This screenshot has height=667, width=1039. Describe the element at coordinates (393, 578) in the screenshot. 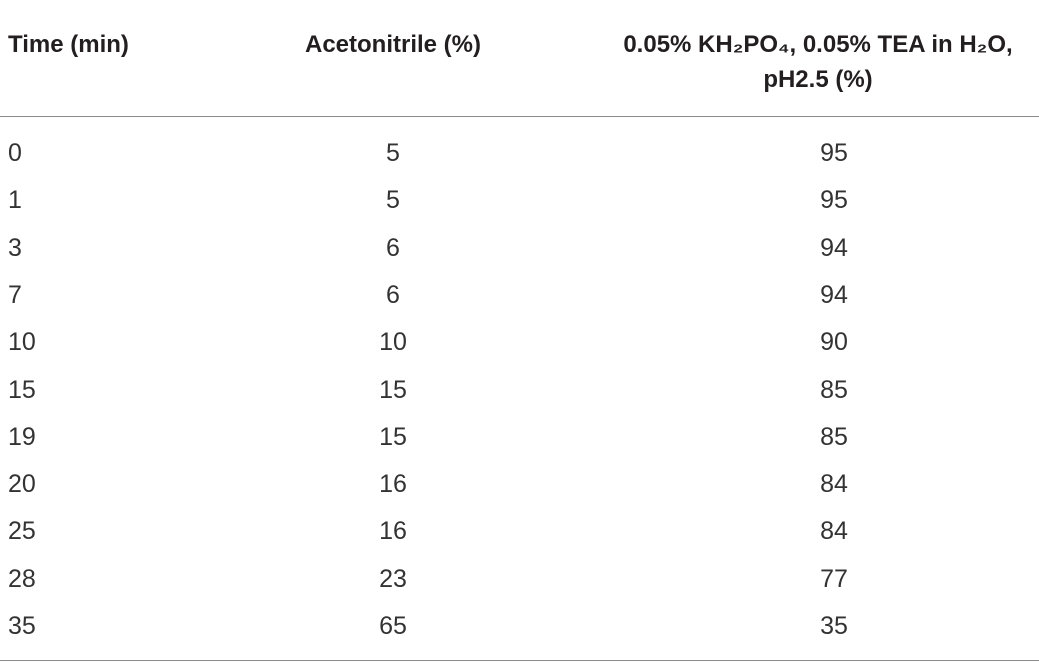

I see `table-cell: 23` at that location.